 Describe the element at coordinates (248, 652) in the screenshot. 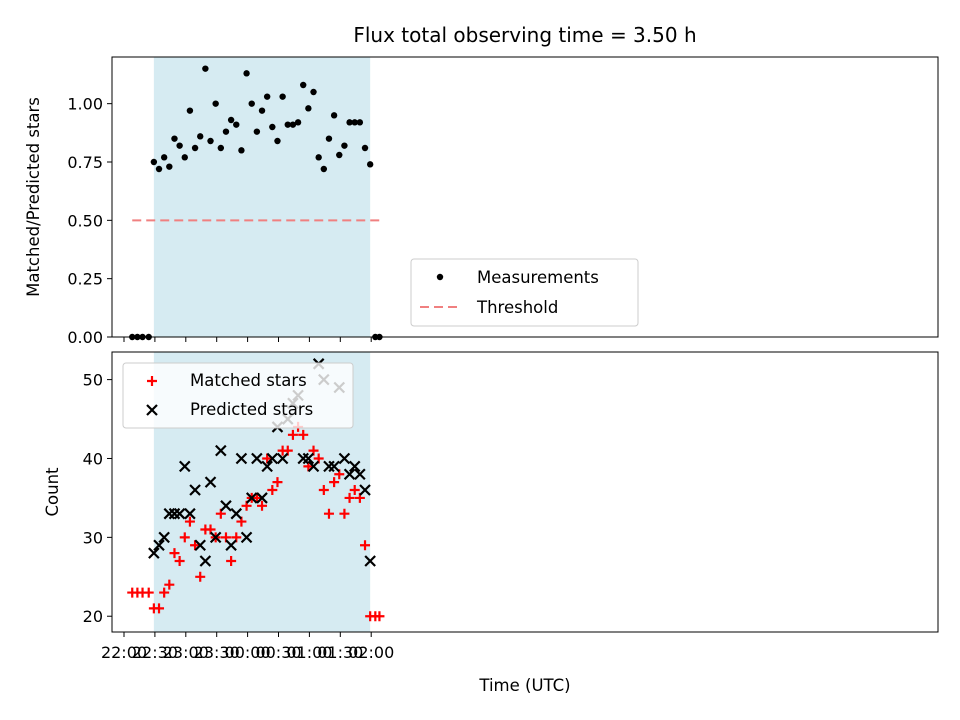

I see `x-tick-label: 00:00` at that location.